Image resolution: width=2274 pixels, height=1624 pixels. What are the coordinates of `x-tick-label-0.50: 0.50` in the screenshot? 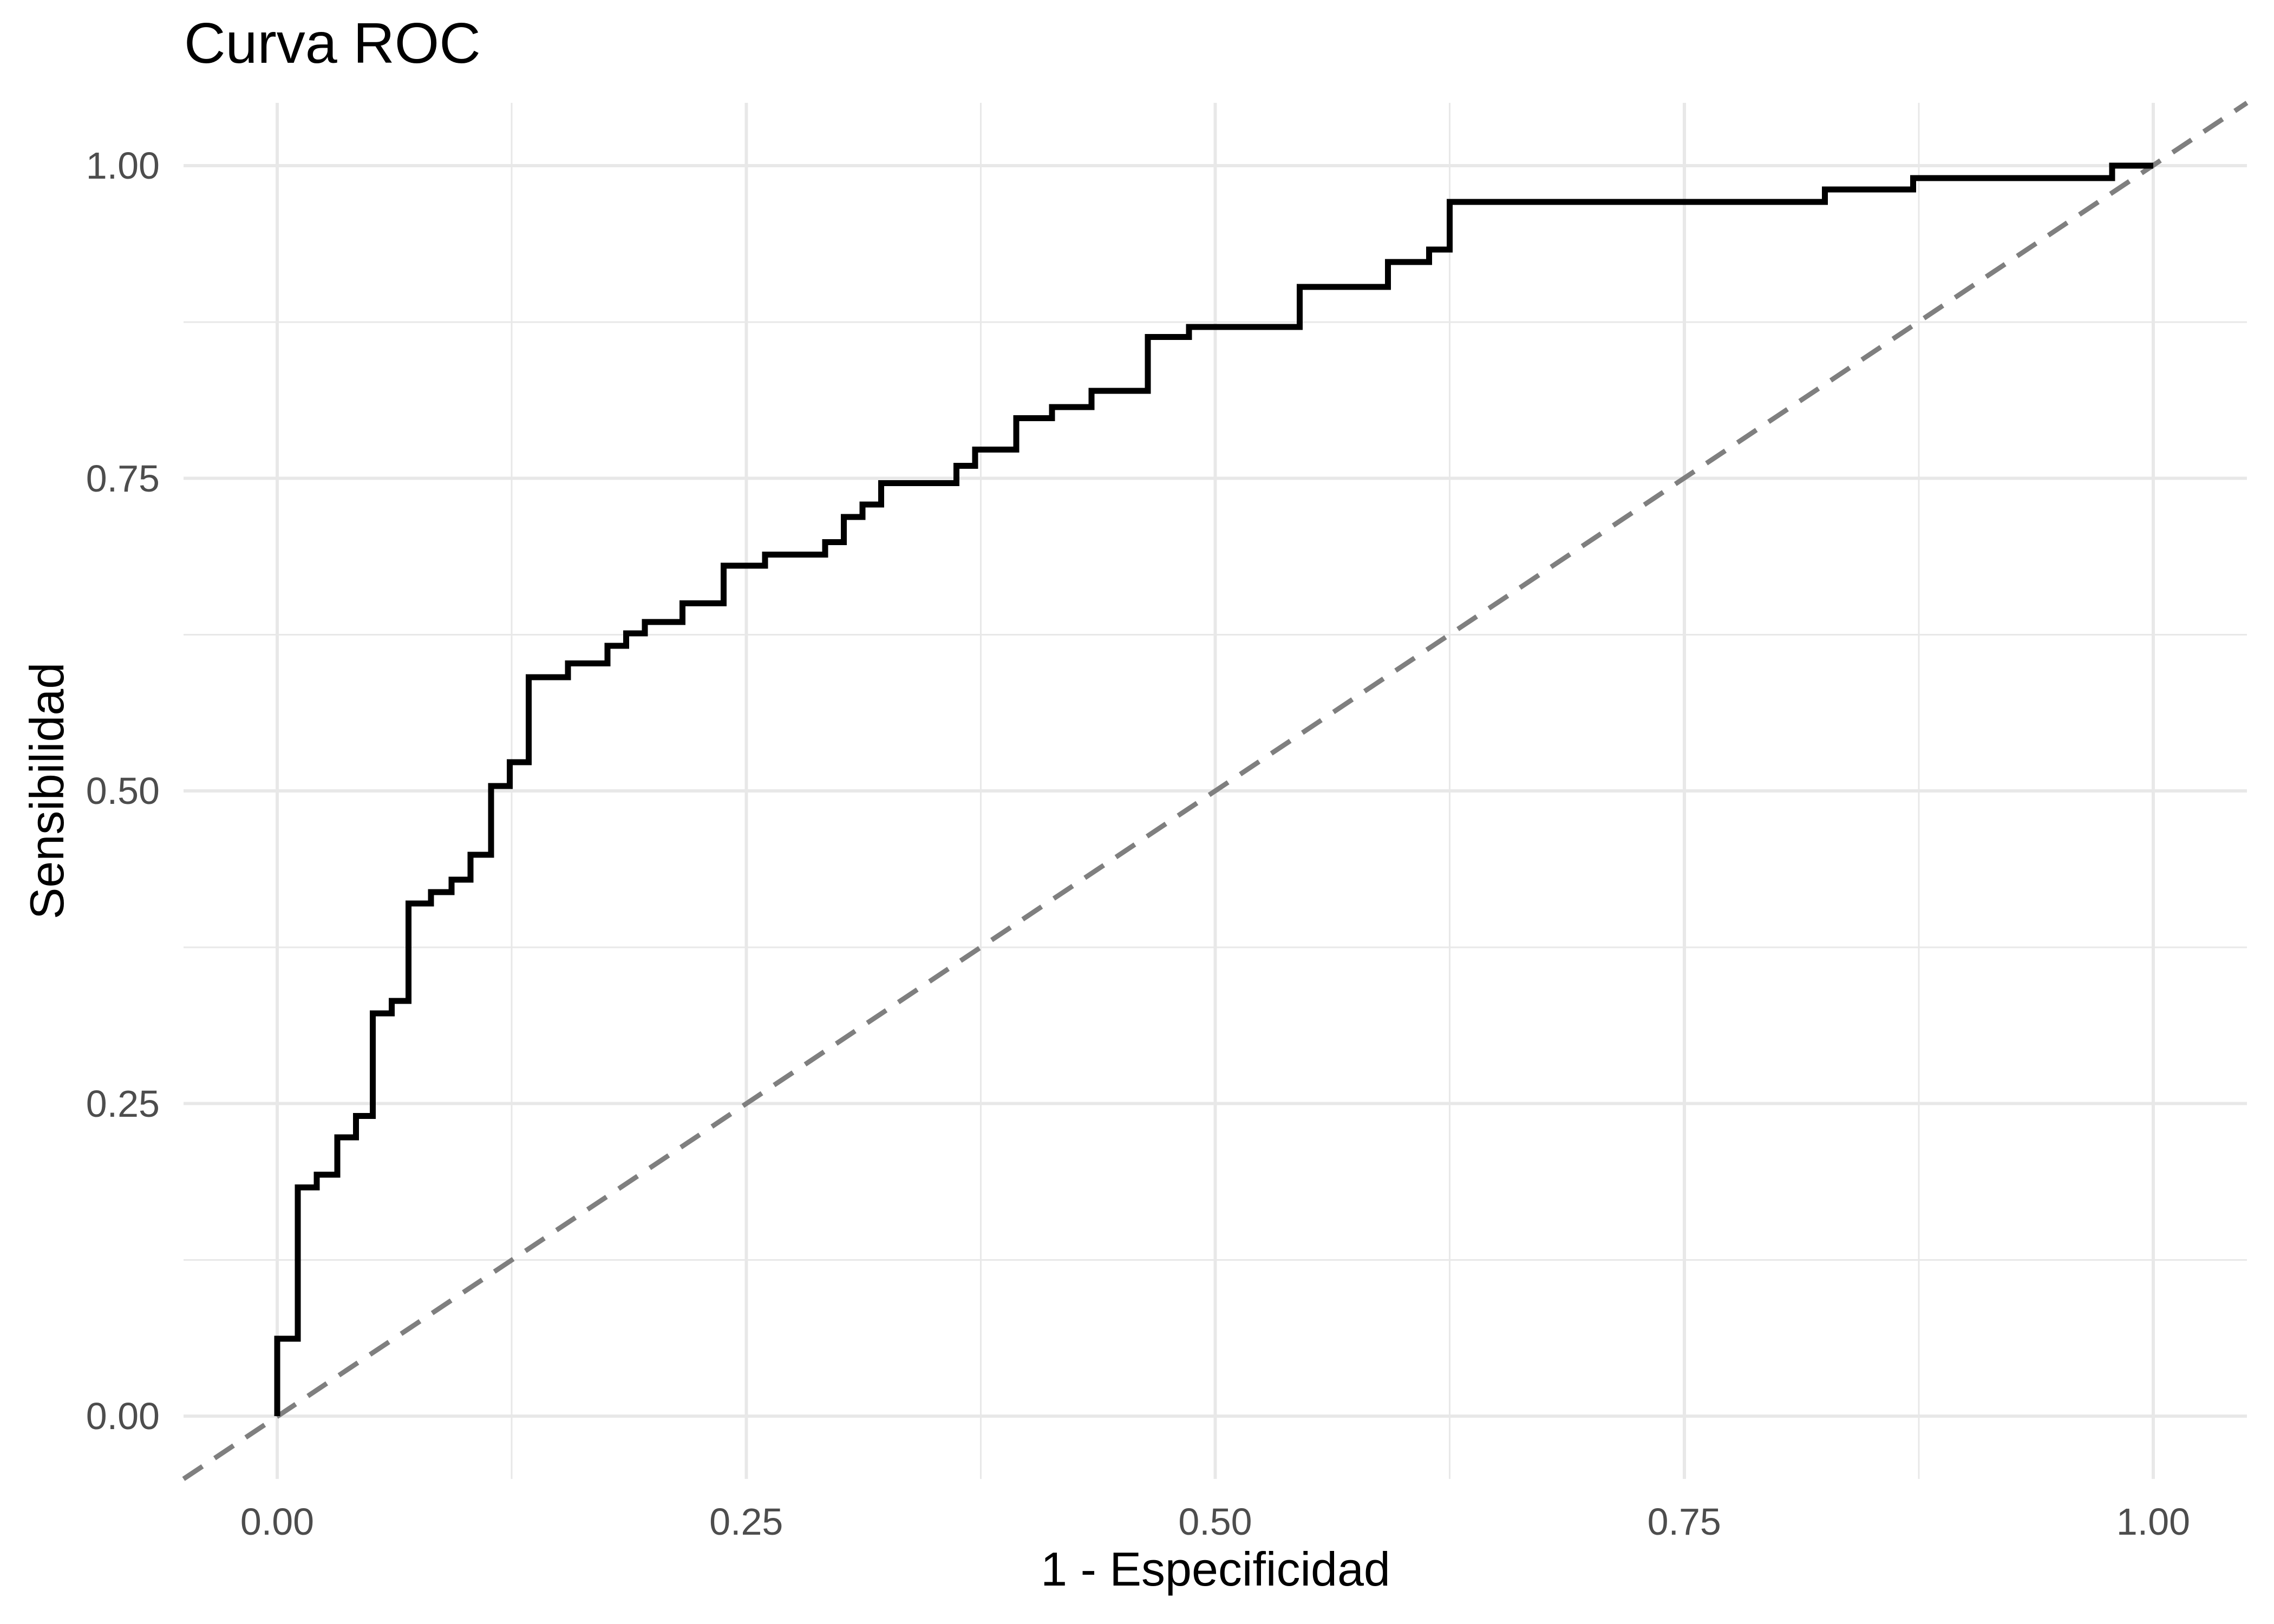 It's located at (1215, 1522).